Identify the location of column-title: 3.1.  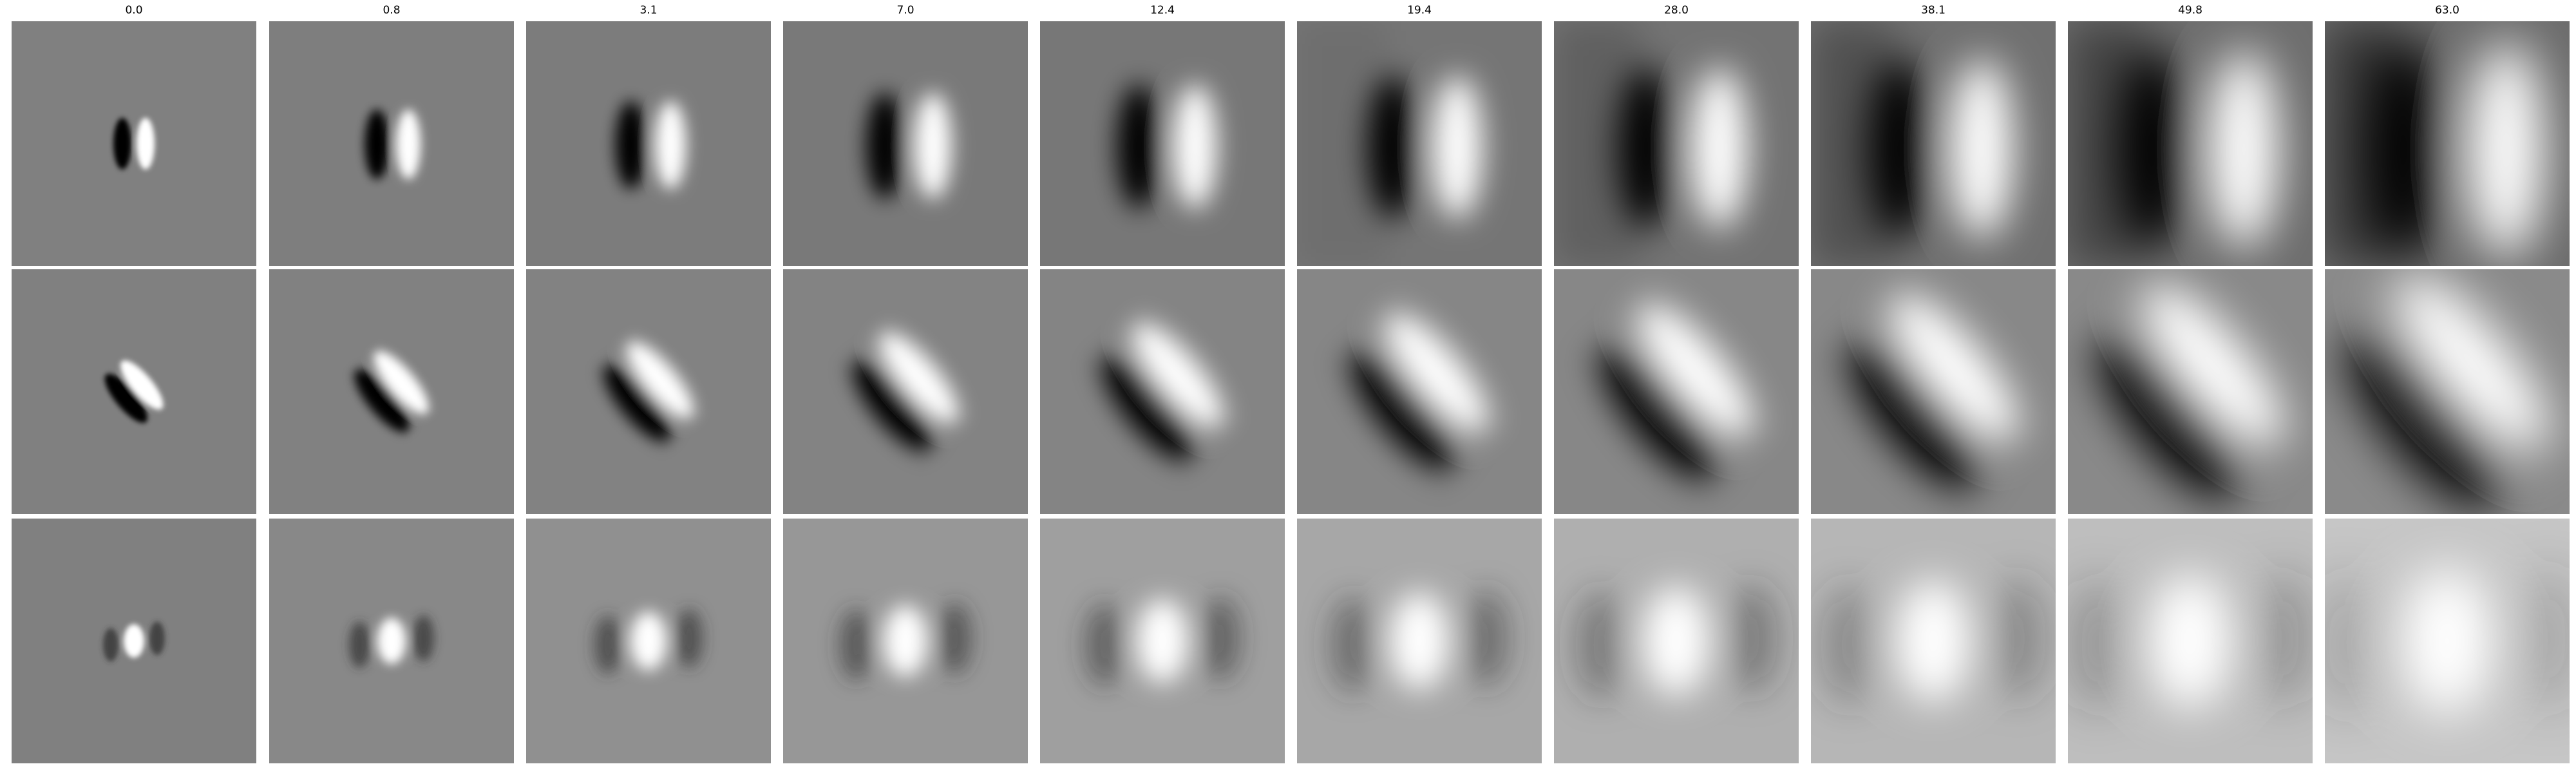
(649, 10).